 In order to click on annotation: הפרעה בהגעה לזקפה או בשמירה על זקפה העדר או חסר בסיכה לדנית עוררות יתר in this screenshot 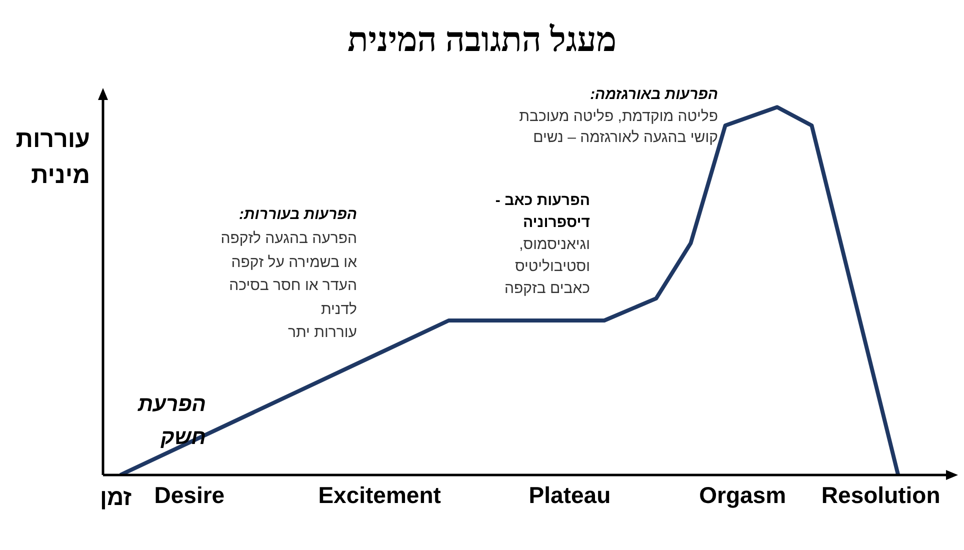, I will do `click(288, 286)`.